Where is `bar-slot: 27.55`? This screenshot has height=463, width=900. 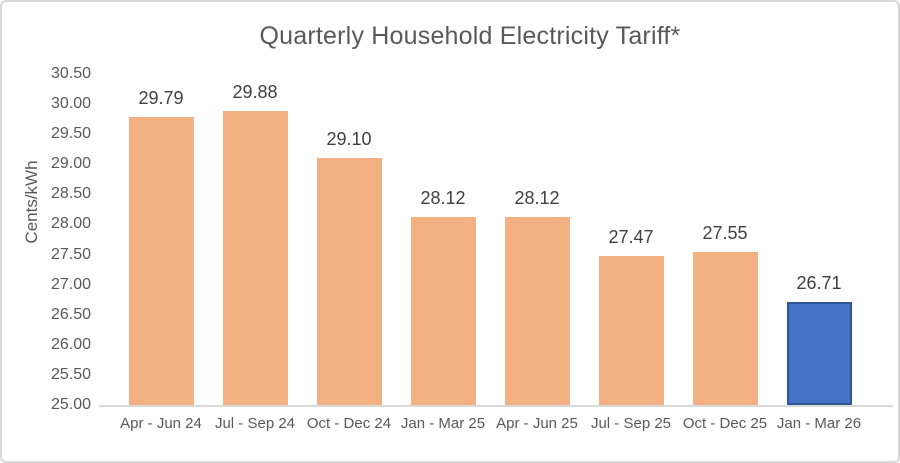 bar-slot: 27.55 is located at coordinates (725, 239).